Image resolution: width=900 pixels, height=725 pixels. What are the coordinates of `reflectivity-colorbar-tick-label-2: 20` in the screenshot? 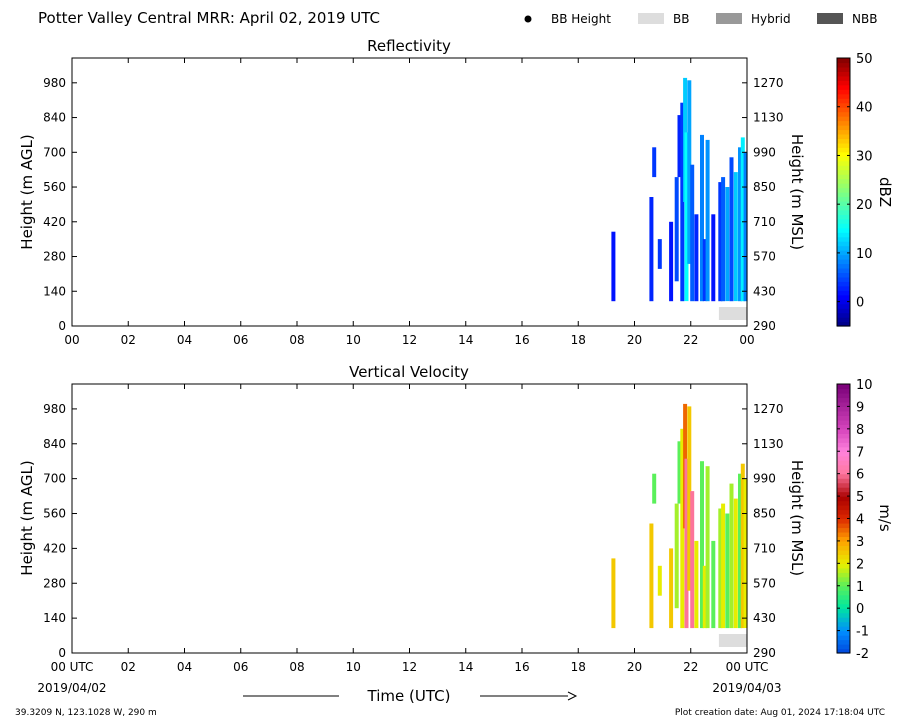 It's located at (864, 205).